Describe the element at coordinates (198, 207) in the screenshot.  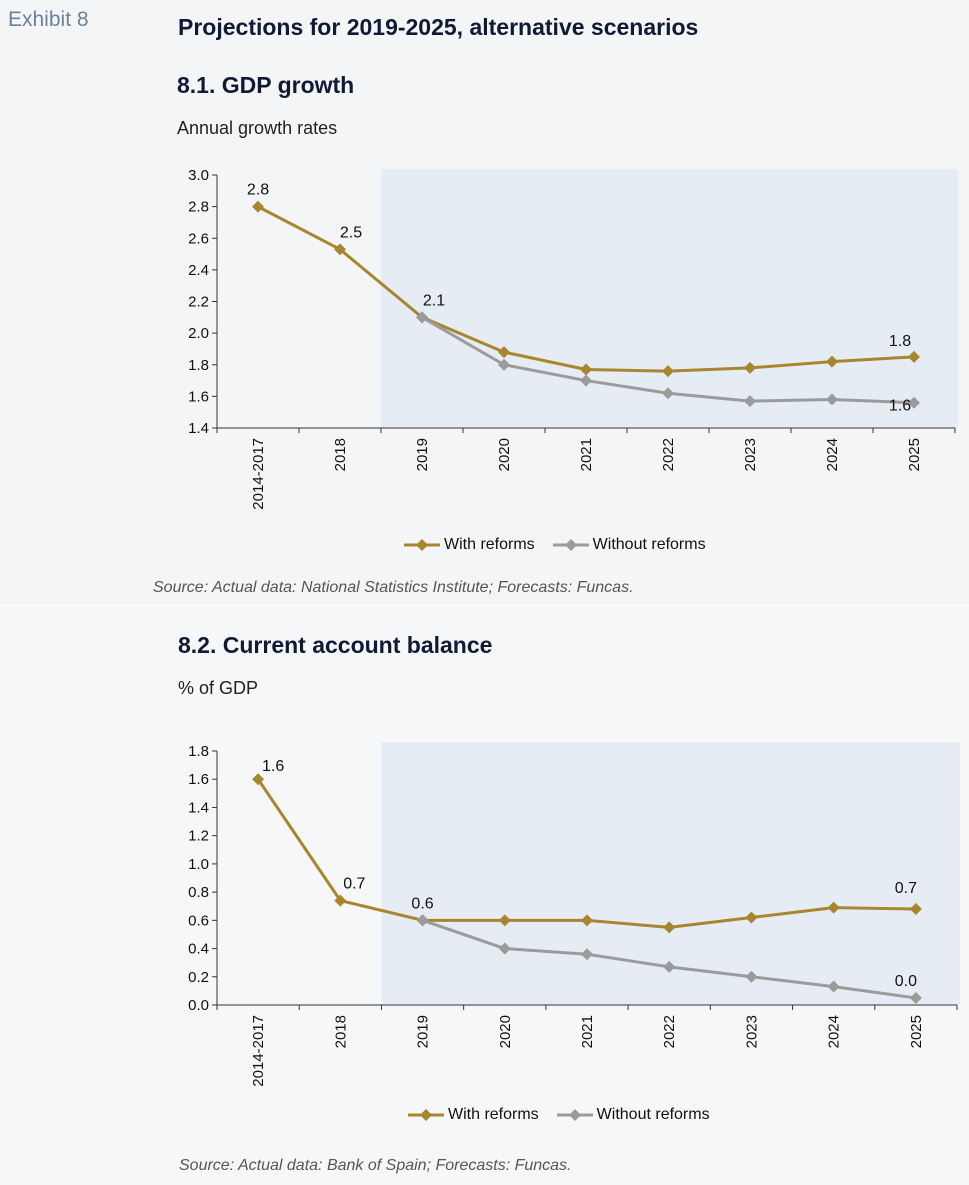
I see `y-tick-label: 2.8` at that location.